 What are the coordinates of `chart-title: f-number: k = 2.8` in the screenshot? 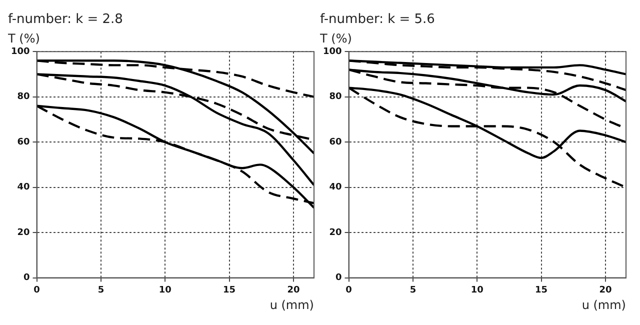 It's located at (65, 20).